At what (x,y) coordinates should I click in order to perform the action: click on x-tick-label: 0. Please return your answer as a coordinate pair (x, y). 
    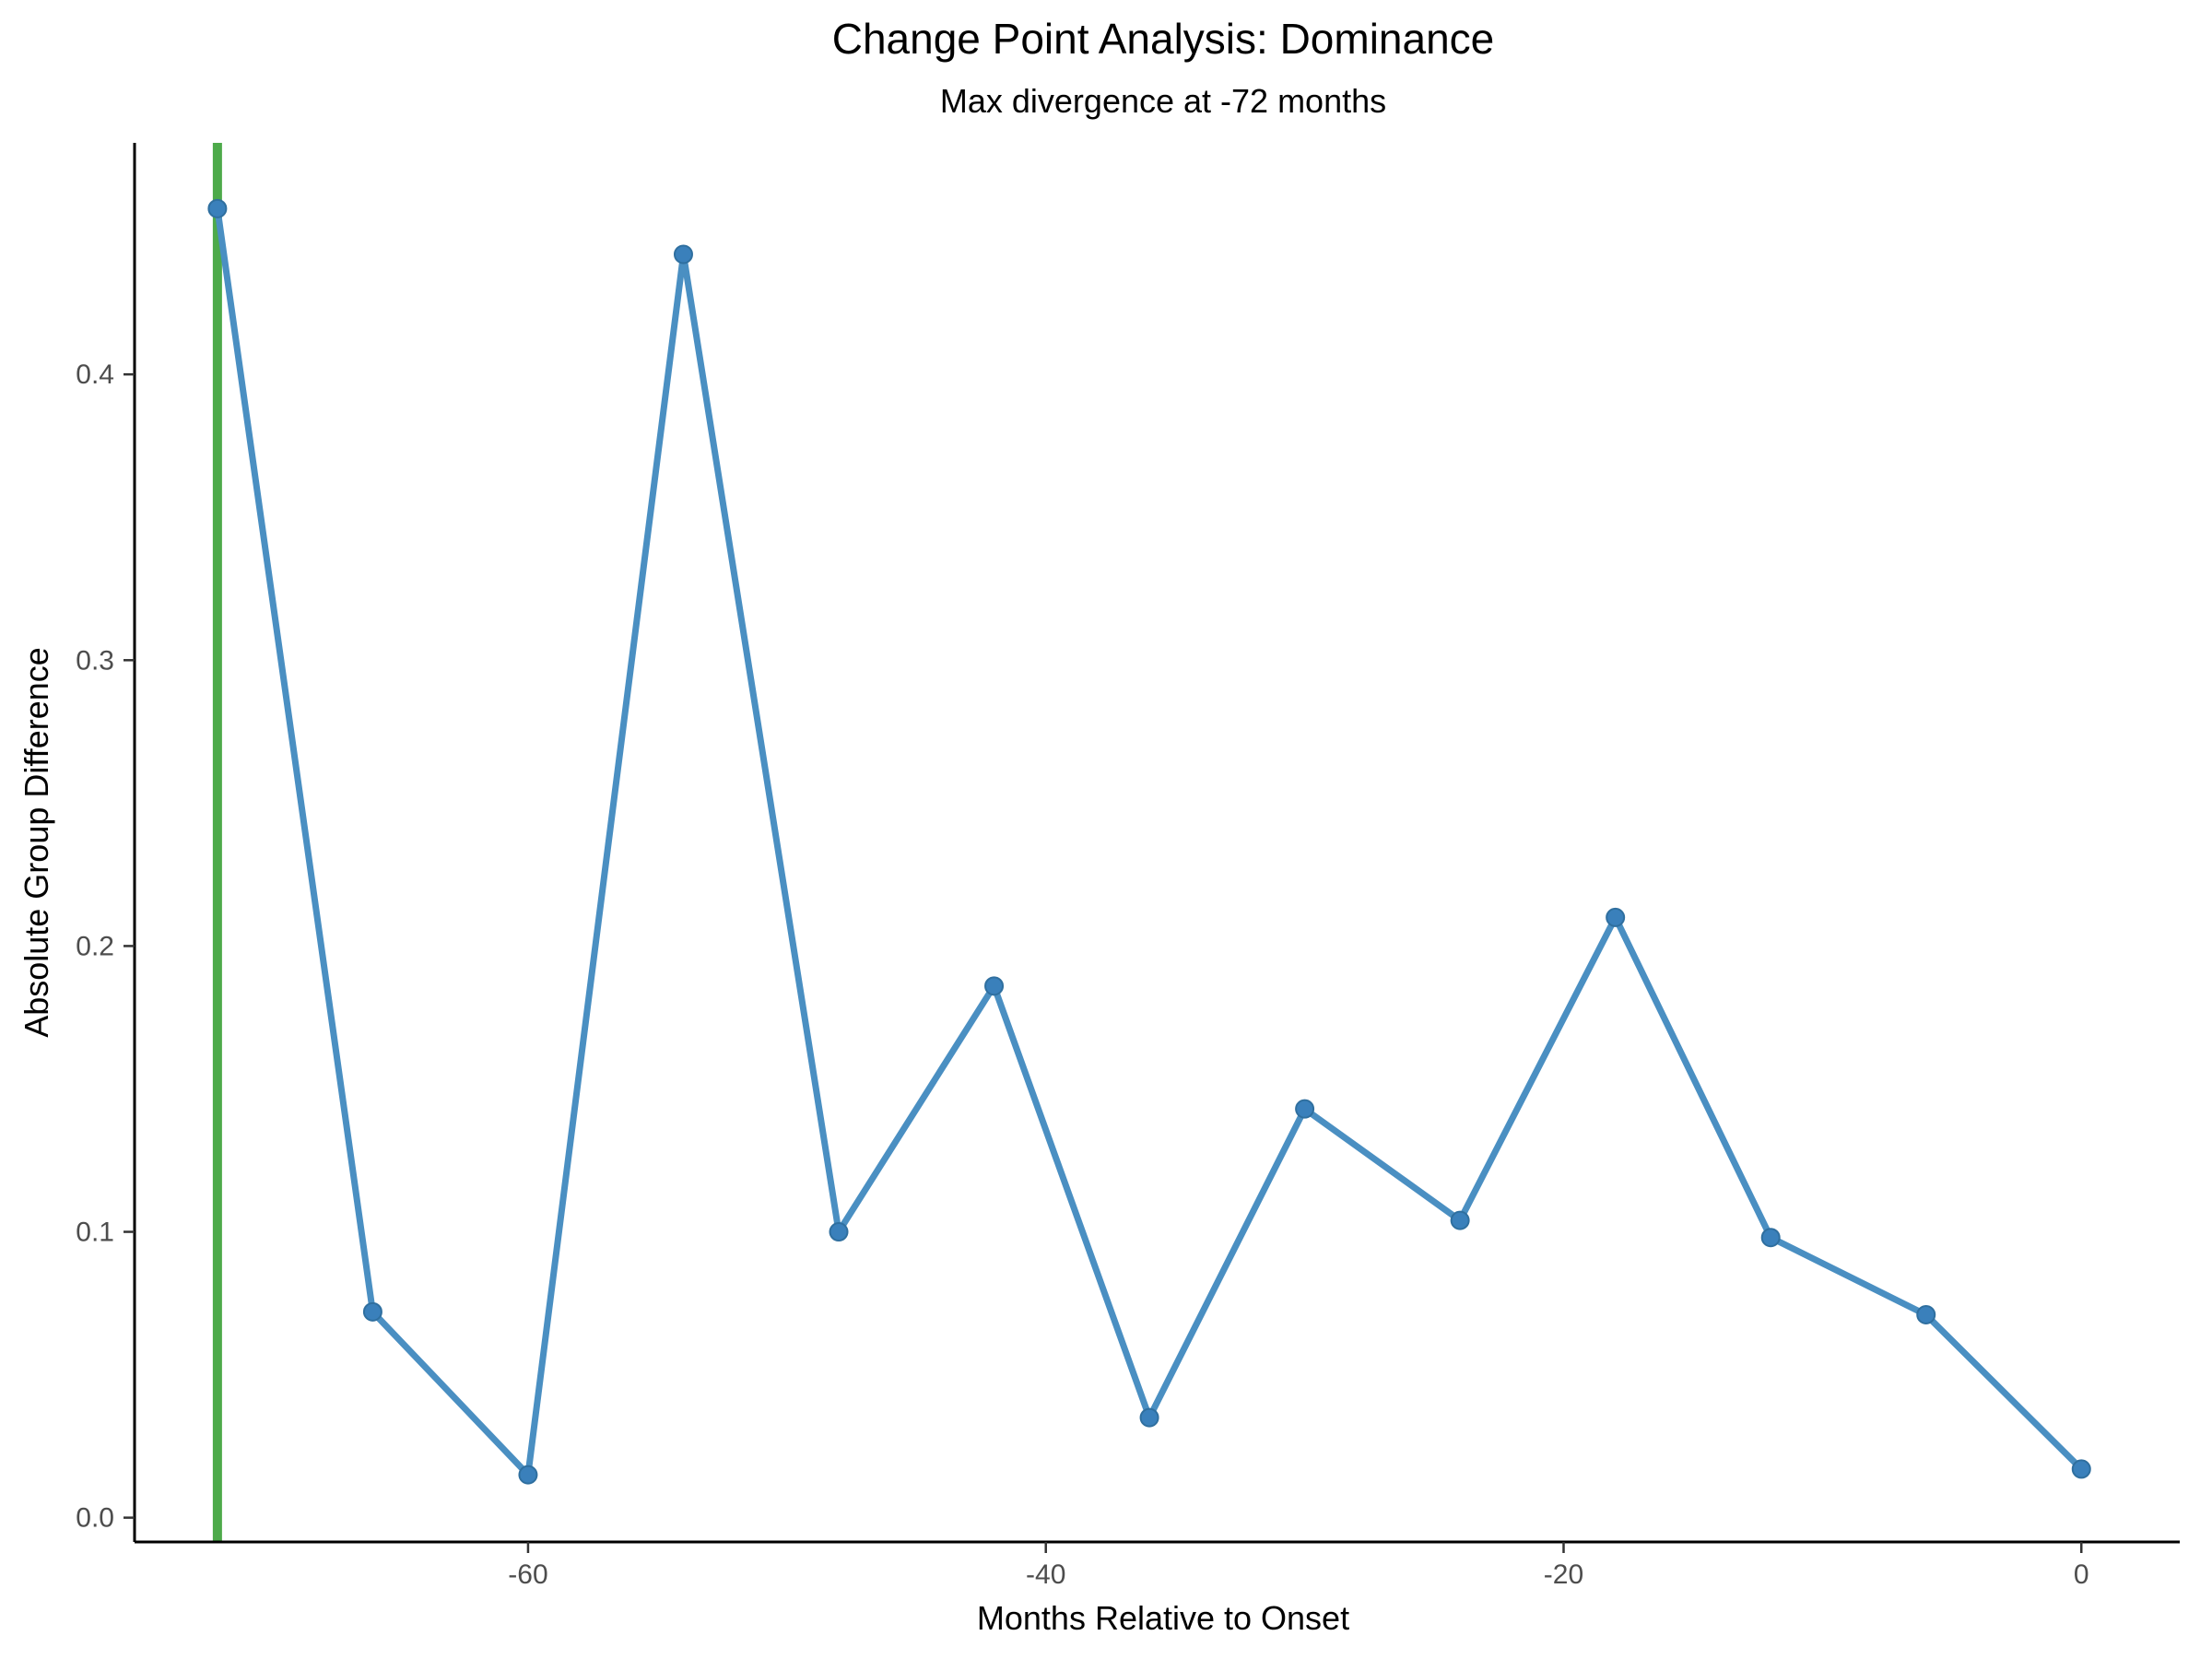
    Looking at the image, I should click on (2081, 1574).